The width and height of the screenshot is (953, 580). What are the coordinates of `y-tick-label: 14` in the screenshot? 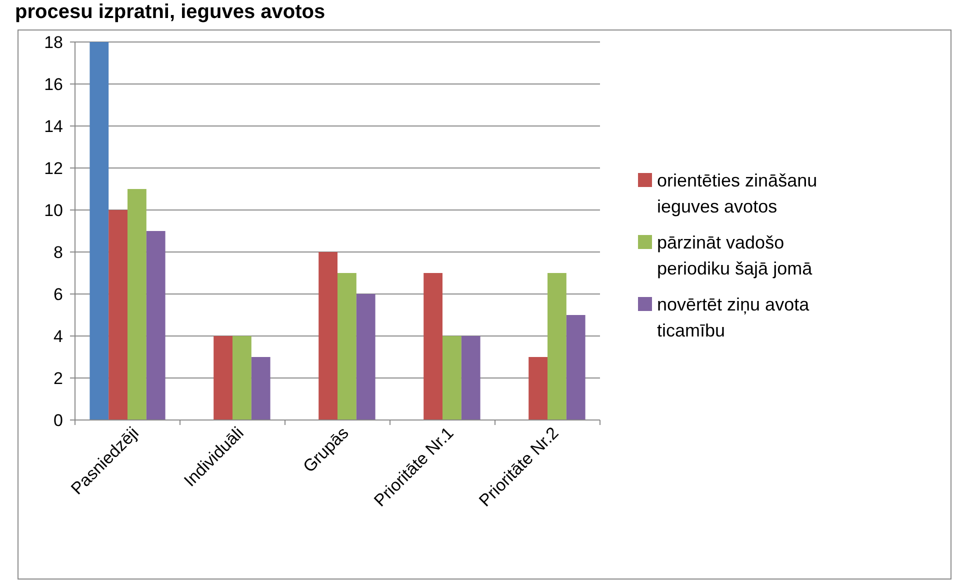 It's located at (53, 126).